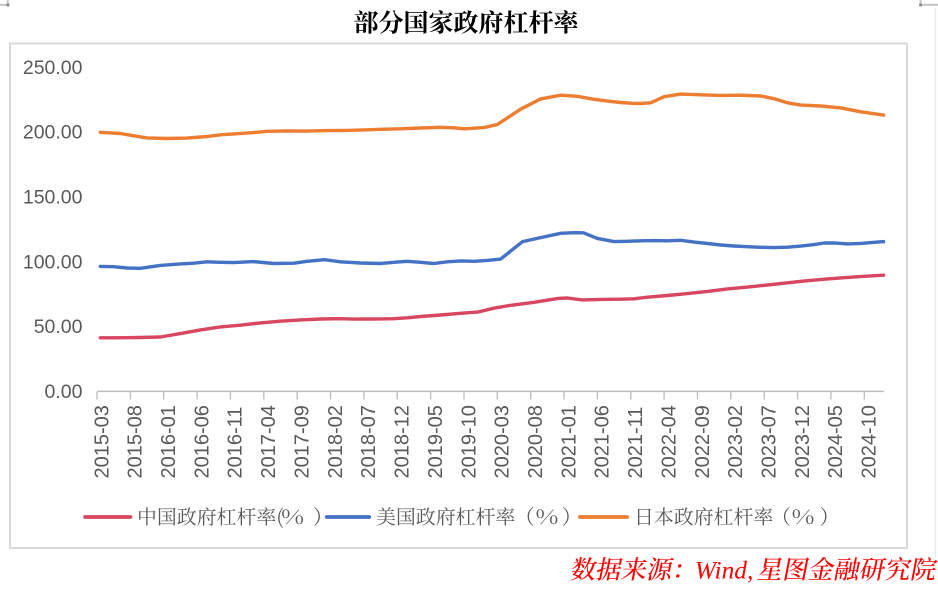 The width and height of the screenshot is (938, 596). What do you see at coordinates (269, 441) in the screenshot?
I see `svg-text: 2017-04` at bounding box center [269, 441].